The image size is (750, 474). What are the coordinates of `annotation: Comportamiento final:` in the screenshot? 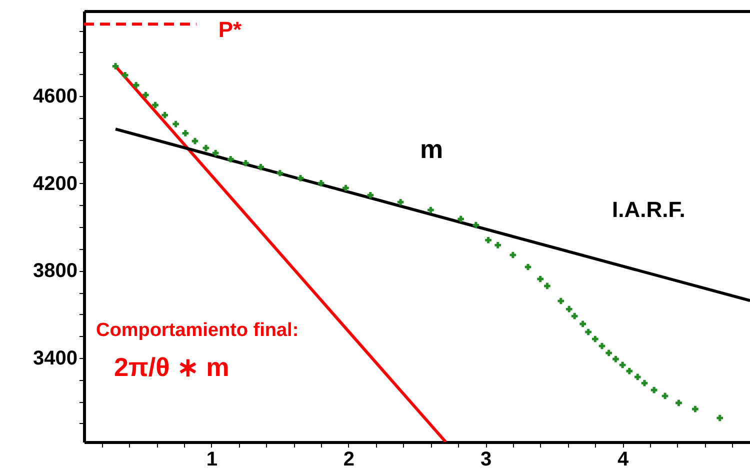 It's located at (197, 330).